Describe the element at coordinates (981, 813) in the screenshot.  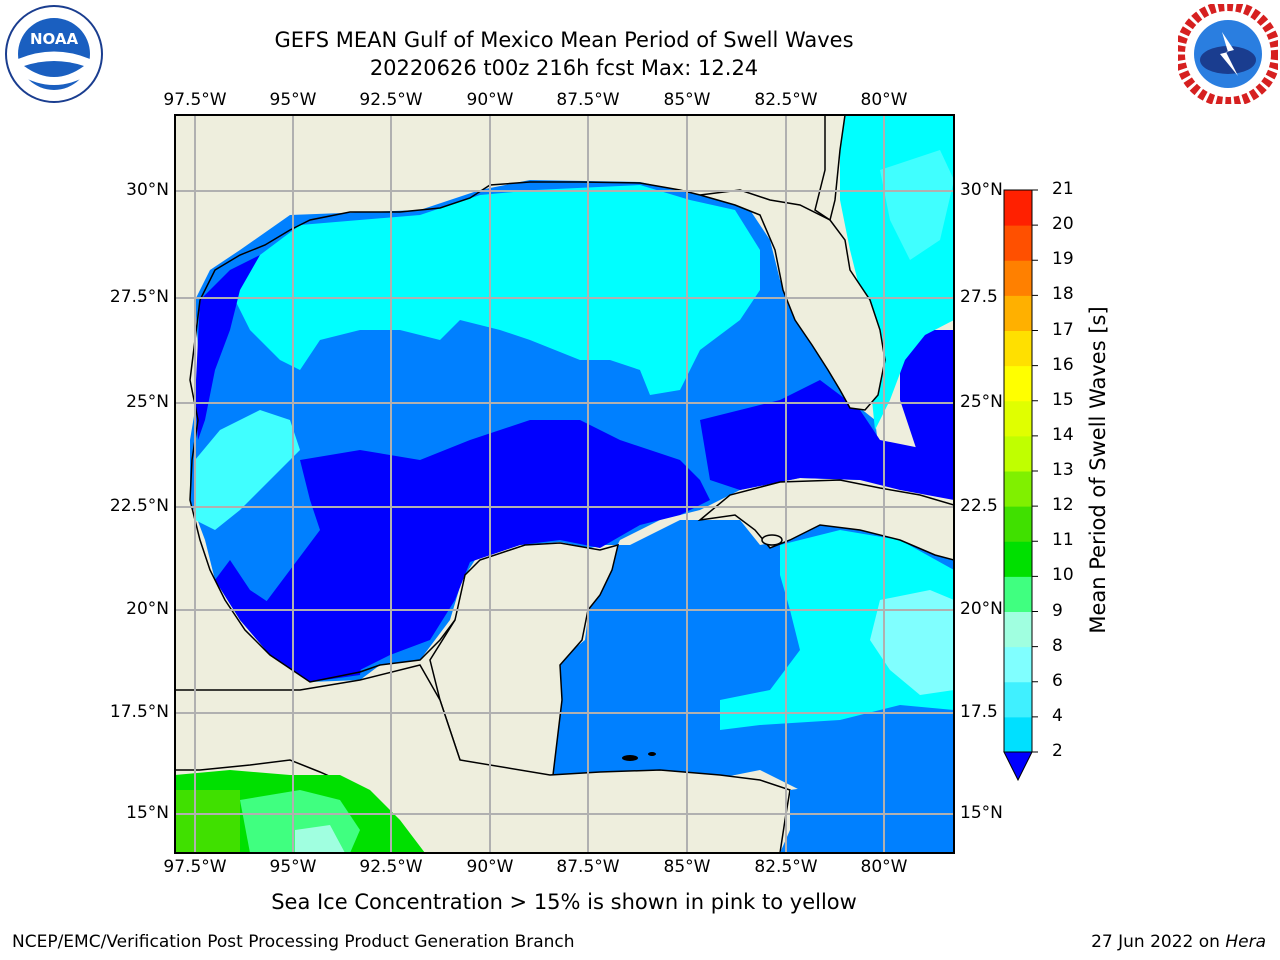
I see `lat-label-right: 15°N` at that location.